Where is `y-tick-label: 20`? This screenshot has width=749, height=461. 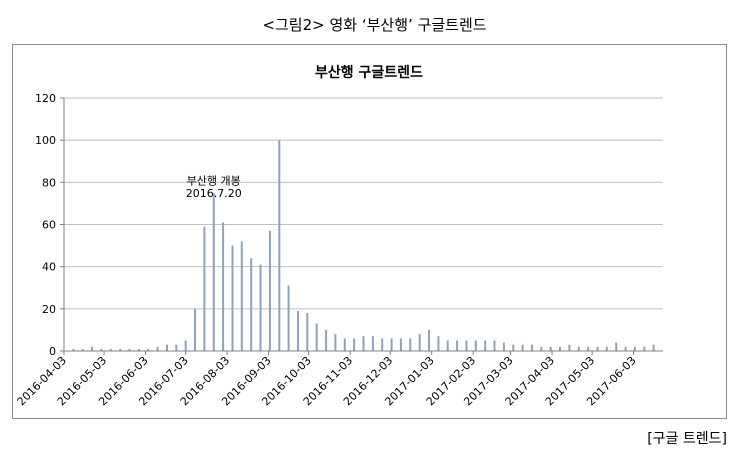 y-tick-label: 20 is located at coordinates (49, 309).